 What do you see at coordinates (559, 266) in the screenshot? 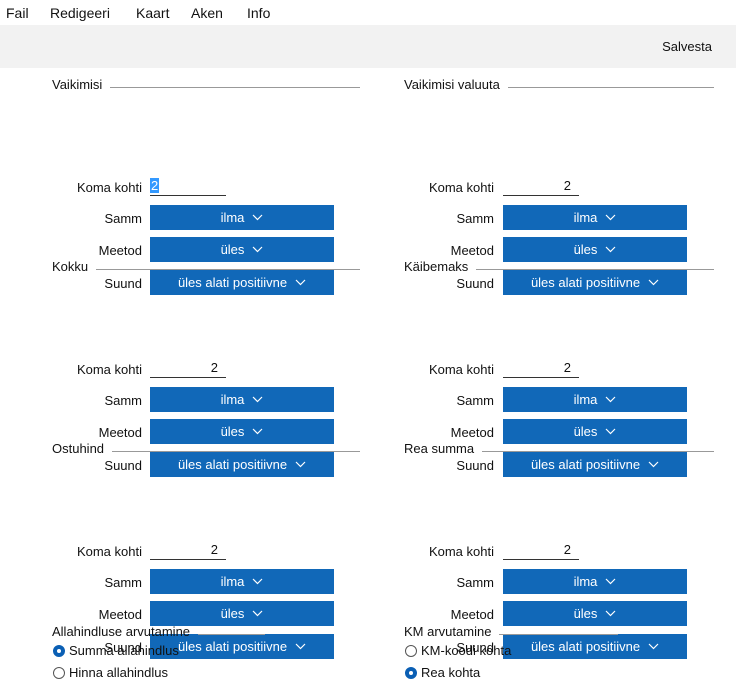
I see `section-title: Käibemaks` at bounding box center [559, 266].